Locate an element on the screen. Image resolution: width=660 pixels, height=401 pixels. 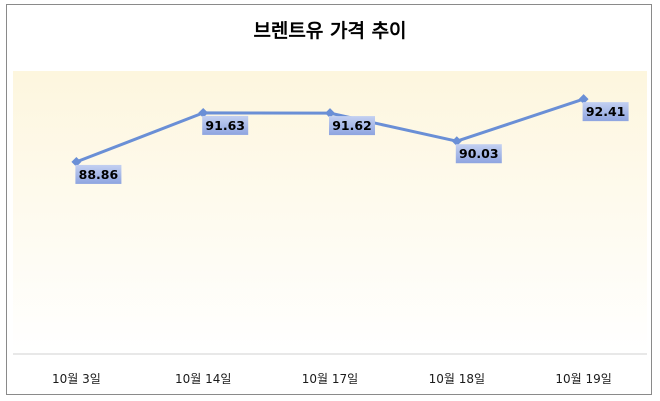
x-tick-label: 10월 3일 is located at coordinates (76, 379).